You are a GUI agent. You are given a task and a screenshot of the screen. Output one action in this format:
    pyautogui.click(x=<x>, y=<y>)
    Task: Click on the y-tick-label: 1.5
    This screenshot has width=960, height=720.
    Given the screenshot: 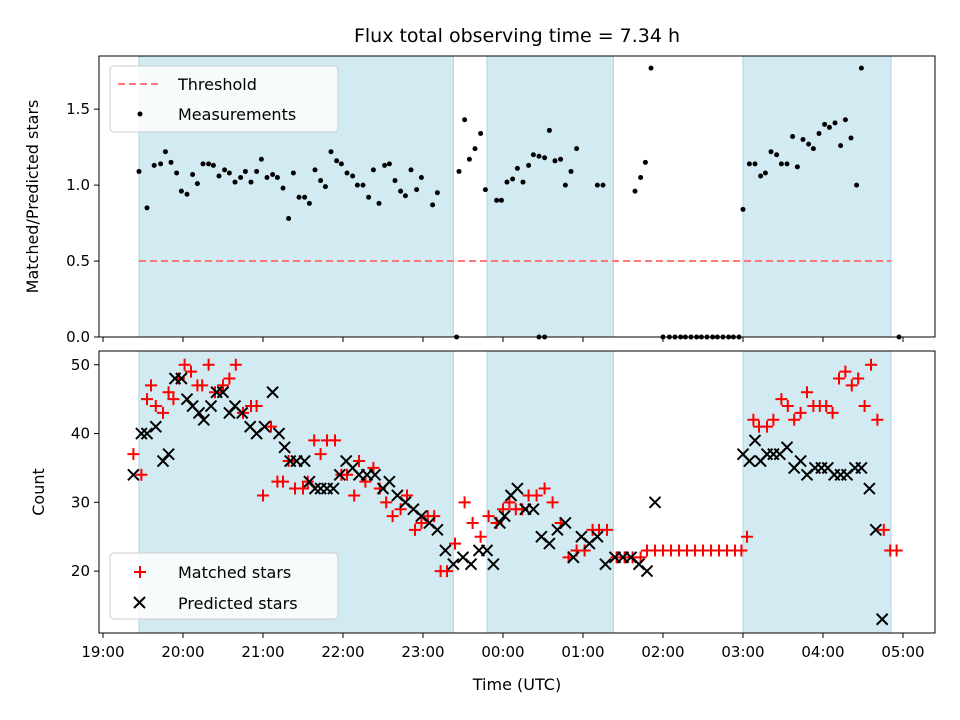 What is the action you would take?
    pyautogui.click(x=78, y=109)
    